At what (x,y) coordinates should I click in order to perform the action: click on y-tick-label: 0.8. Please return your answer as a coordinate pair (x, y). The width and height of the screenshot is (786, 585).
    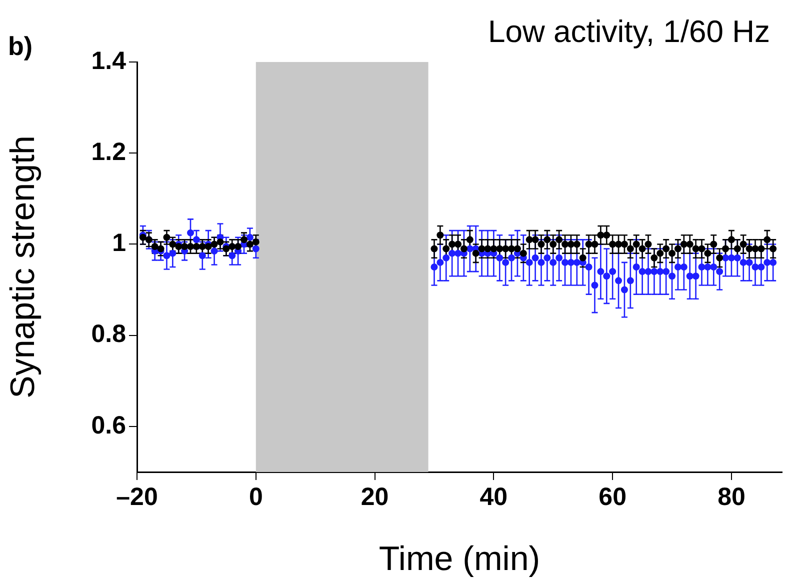
    Looking at the image, I should click on (108, 334).